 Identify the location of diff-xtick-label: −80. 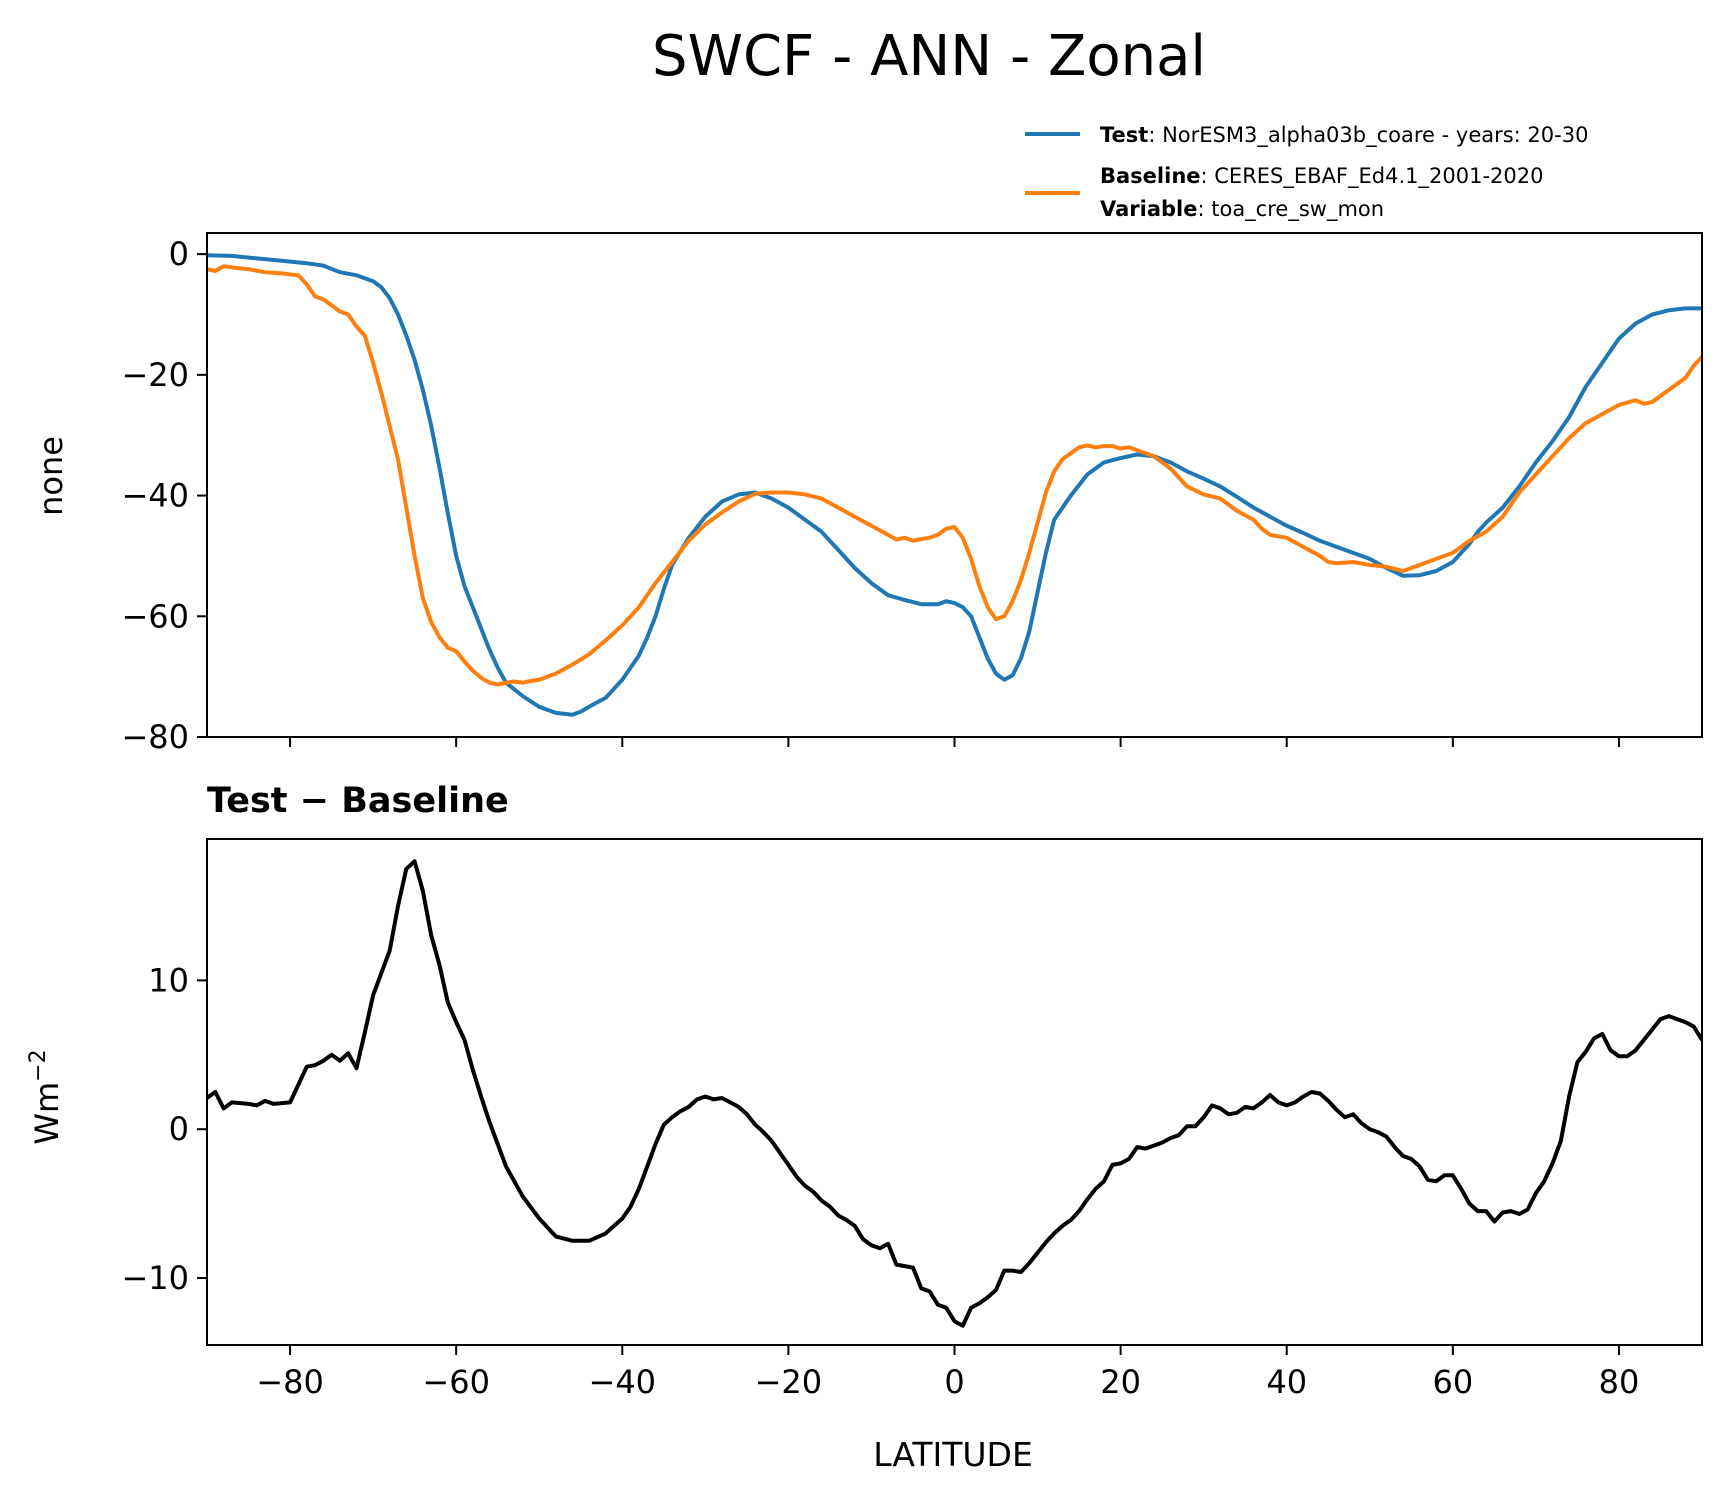
(290, 1382).